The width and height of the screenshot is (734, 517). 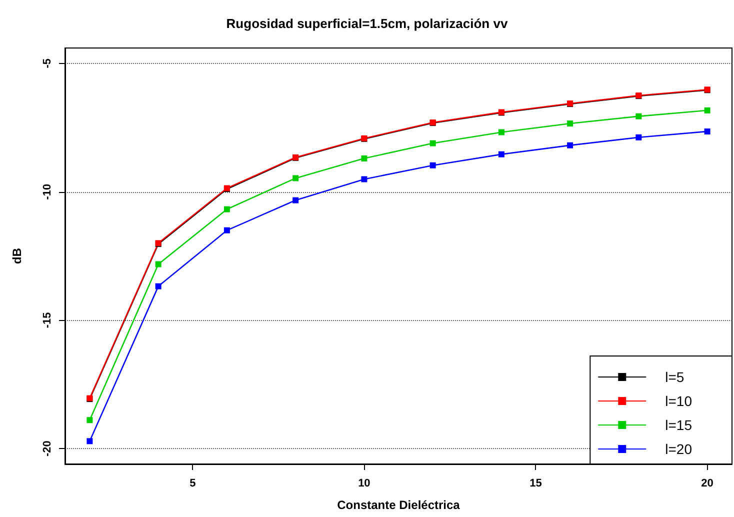 I want to click on legend-label: l=15, so click(x=678, y=425).